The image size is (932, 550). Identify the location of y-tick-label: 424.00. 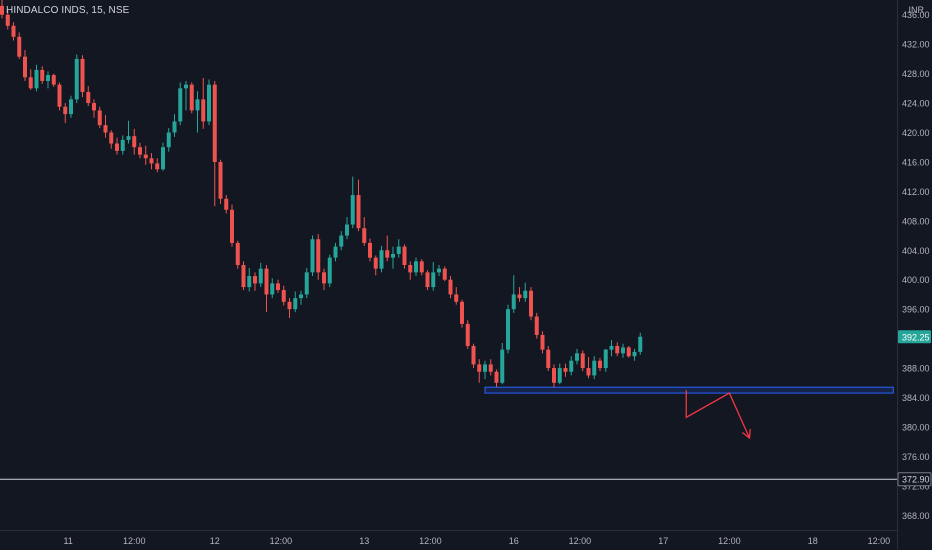
(916, 104).